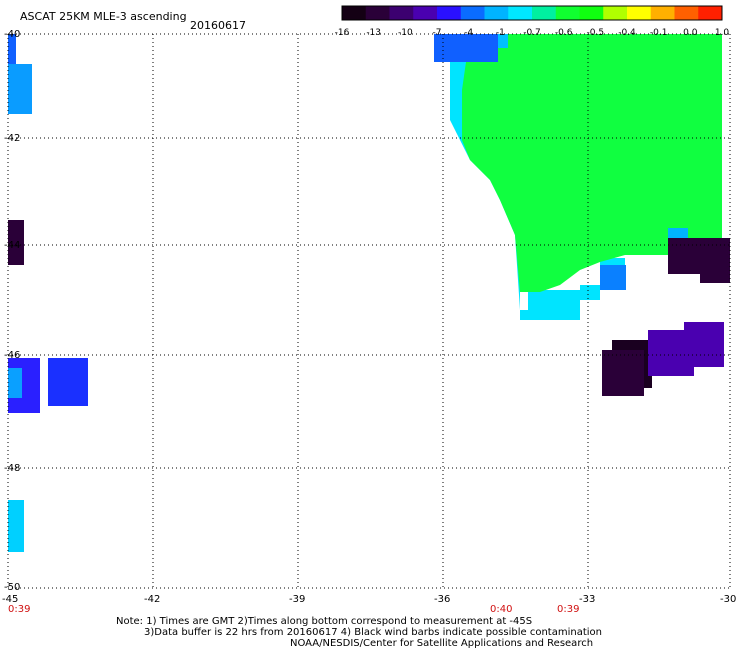 This screenshot has width=740, height=650. I want to click on lon-label: -33, so click(587, 599).